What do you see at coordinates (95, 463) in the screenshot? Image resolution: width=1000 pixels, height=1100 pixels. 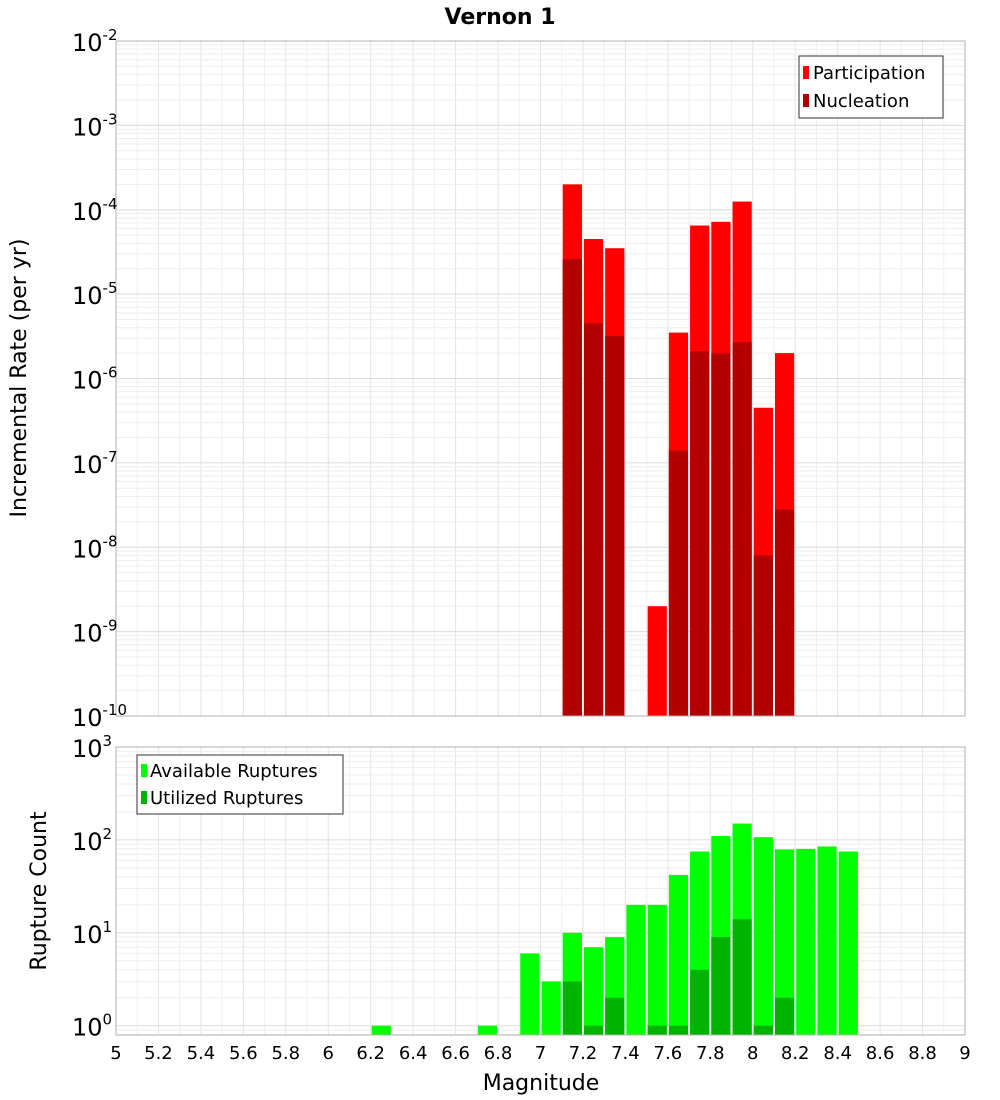 I see `rates-y-tick-label: 10⁻⁷` at bounding box center [95, 463].